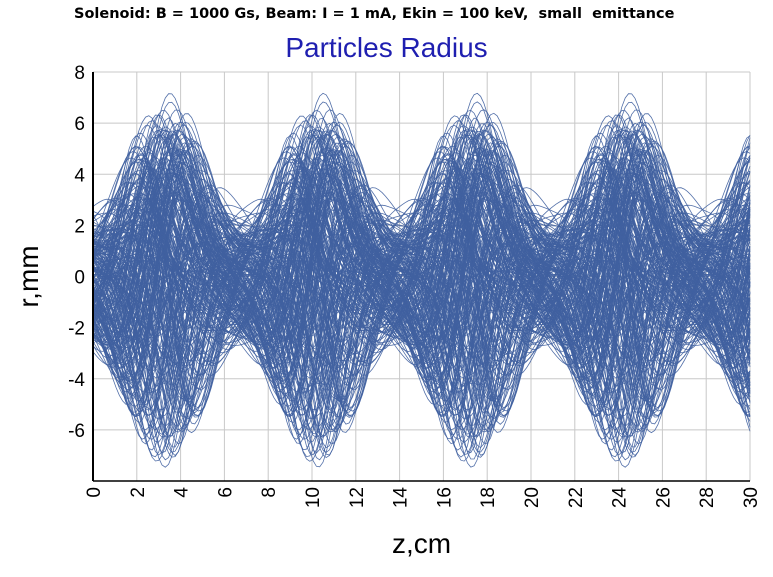 Image resolution: width=773 pixels, height=577 pixels. I want to click on y-axis-label: r,mm, so click(28, 276).